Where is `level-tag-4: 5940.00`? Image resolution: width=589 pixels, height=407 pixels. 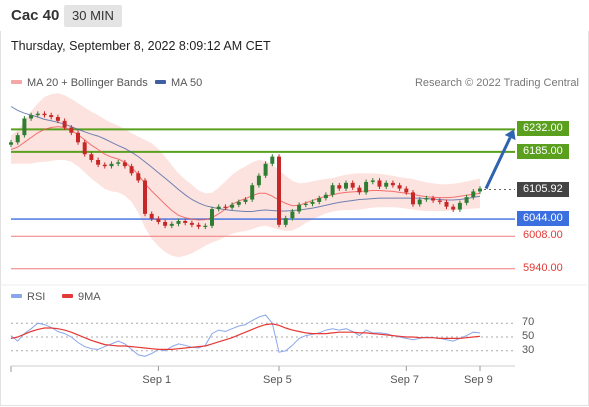
level-tag-4: 5940.00 is located at coordinates (543, 267).